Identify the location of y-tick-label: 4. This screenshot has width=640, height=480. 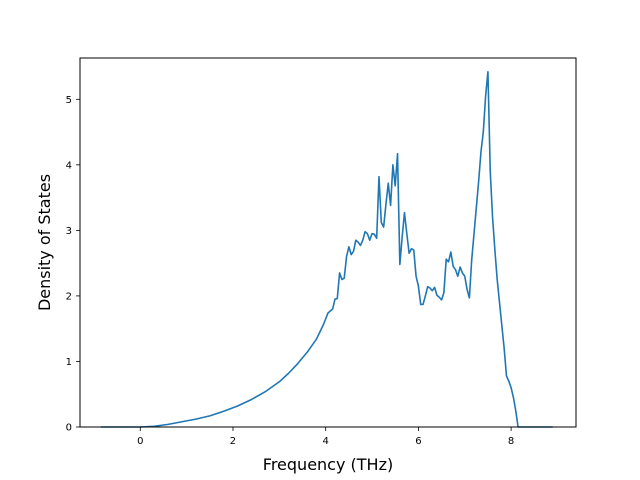
(69, 165).